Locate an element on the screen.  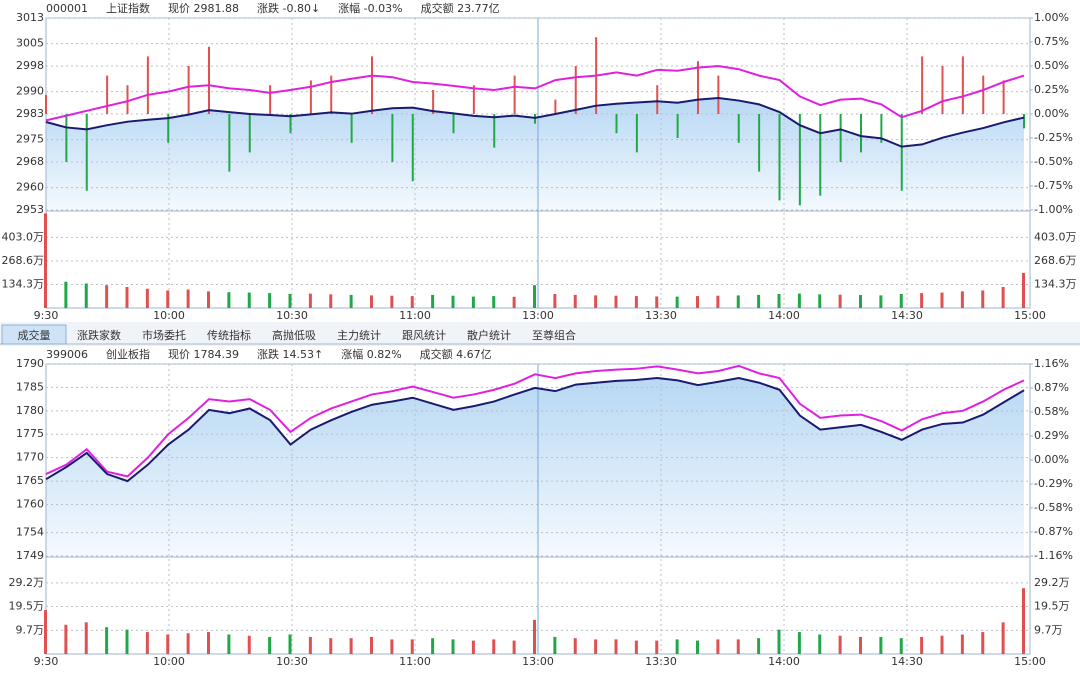
y-tick-label: 1780 is located at coordinates (30, 410).